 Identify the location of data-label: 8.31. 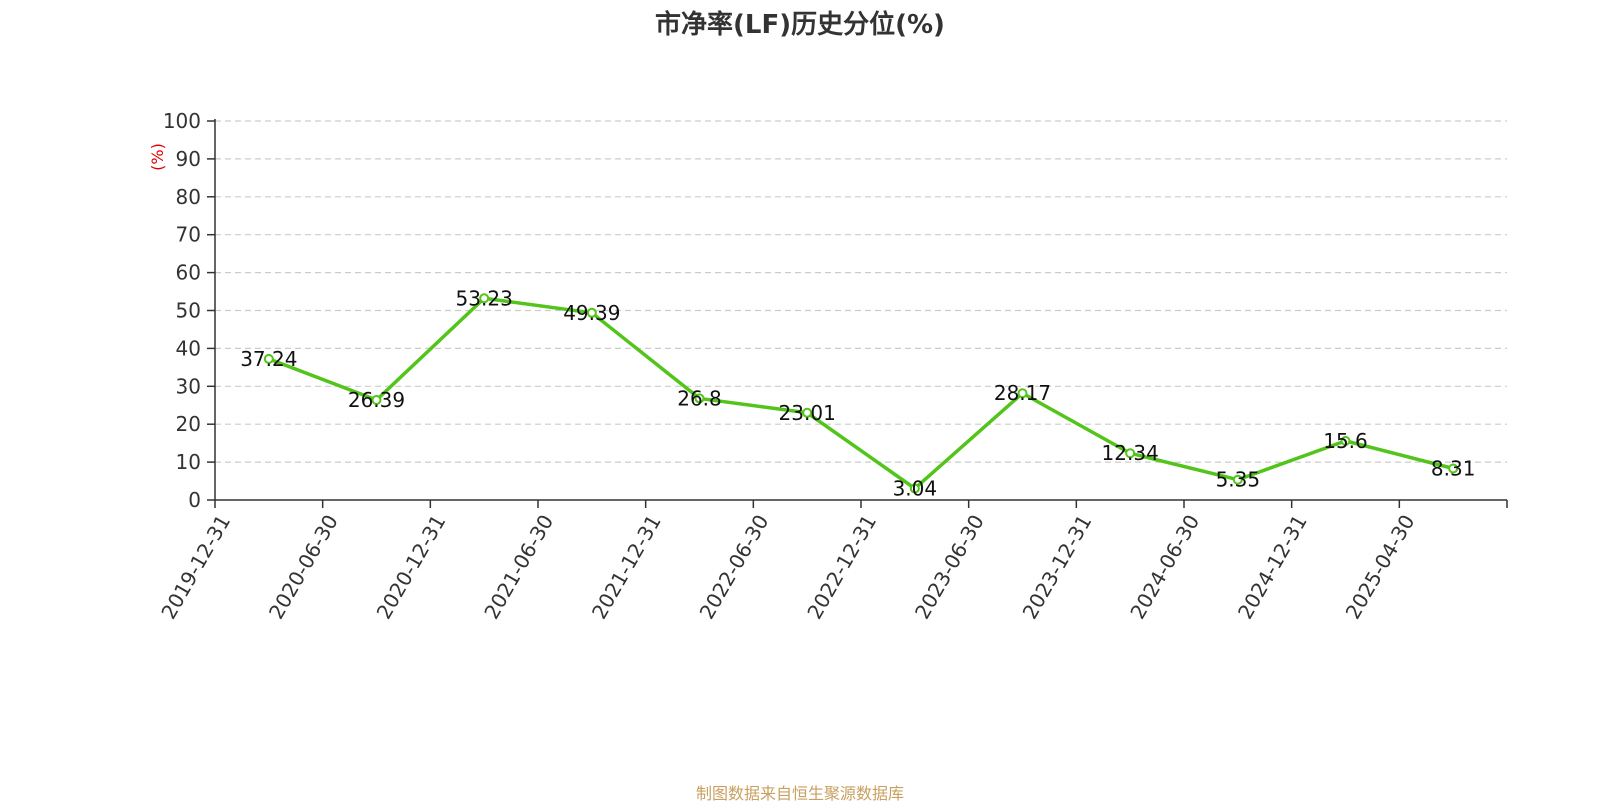
(1453, 469).